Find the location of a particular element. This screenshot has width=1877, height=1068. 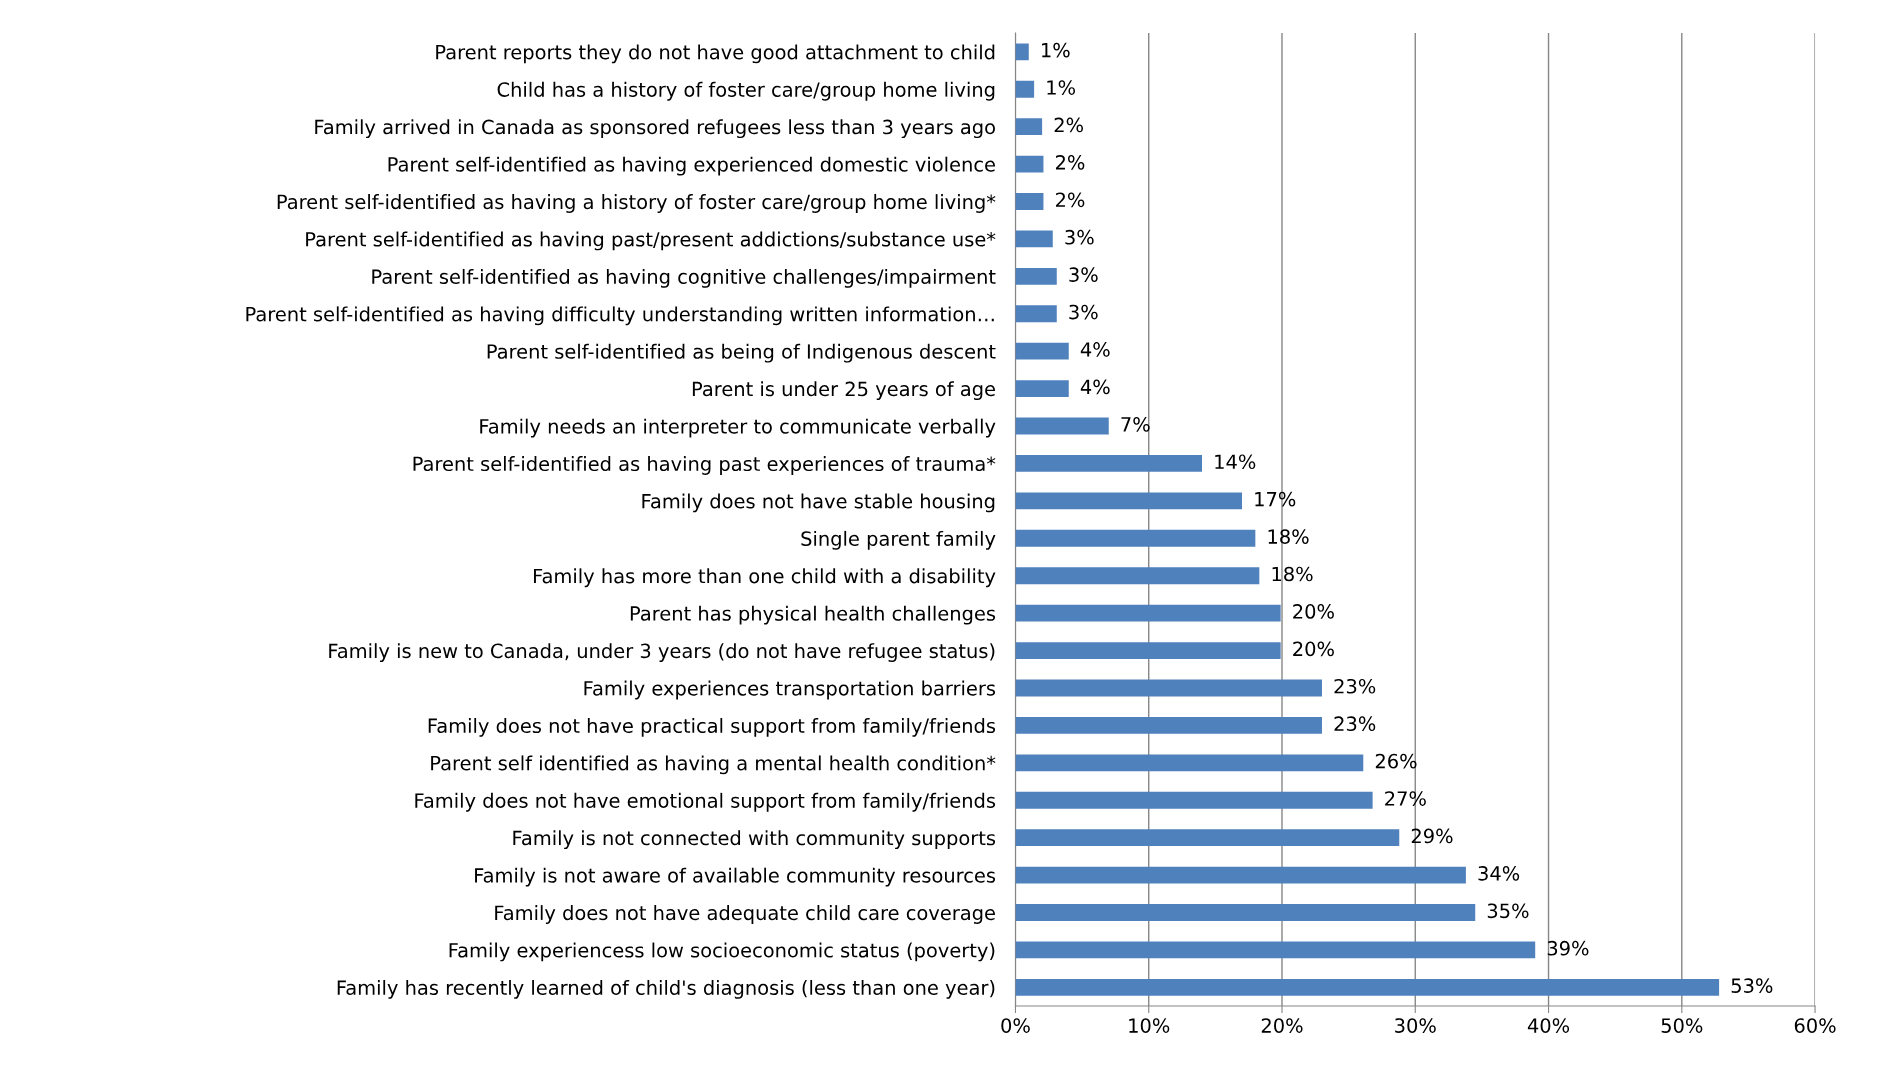

y-tick-label: Parent self-identified as having experienced domestic violence is located at coordinates (691, 166).